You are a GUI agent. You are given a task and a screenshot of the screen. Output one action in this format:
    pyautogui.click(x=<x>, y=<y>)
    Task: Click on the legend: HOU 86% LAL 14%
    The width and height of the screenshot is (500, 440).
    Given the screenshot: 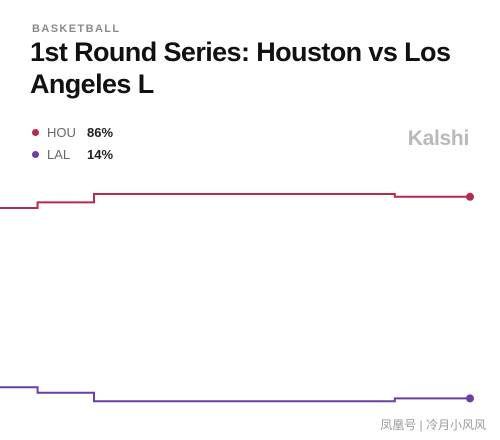 What is the action you would take?
    pyautogui.click(x=72, y=143)
    